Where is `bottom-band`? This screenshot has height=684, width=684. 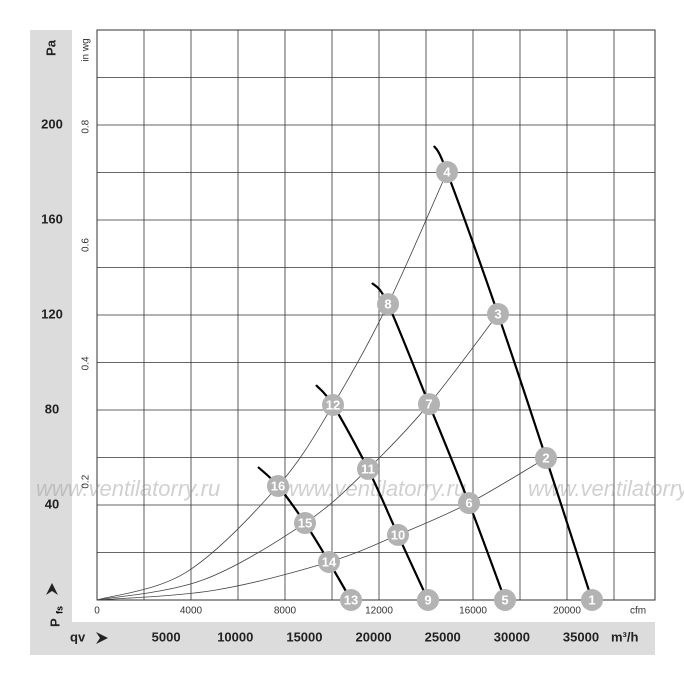 bottom-band is located at coordinates (342, 638).